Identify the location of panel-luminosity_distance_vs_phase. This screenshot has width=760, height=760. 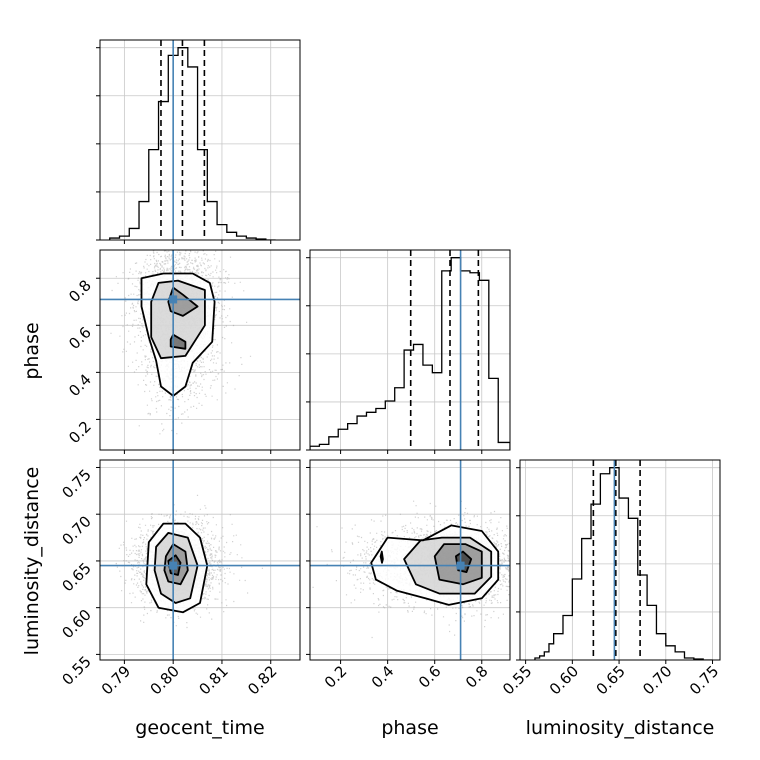
(410, 560).